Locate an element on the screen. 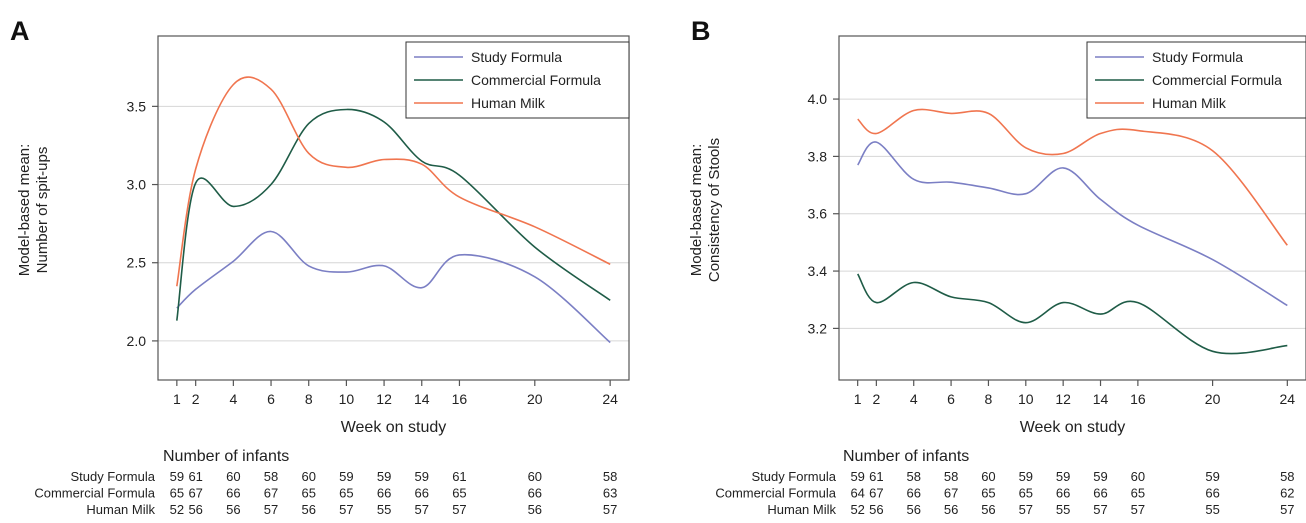 Image resolution: width=1306 pixels, height=523 pixels. y-tick-label: 3.6 is located at coordinates (818, 214).